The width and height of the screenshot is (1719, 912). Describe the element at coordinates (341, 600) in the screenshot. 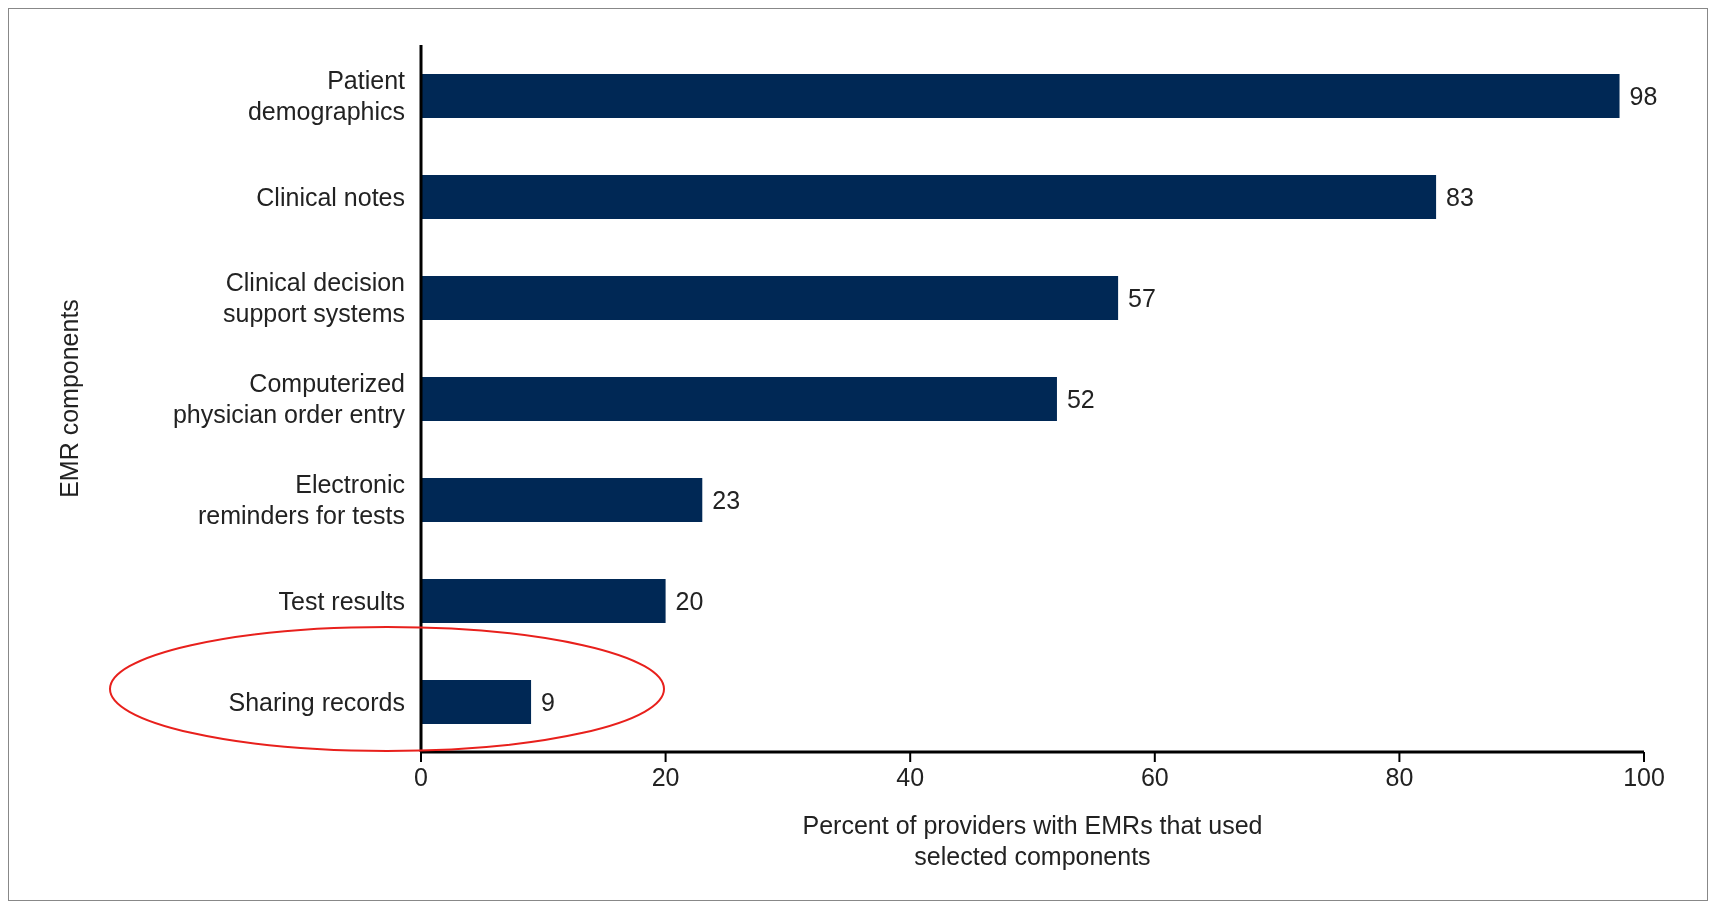

I see `y-tick-label: Test results` at that location.